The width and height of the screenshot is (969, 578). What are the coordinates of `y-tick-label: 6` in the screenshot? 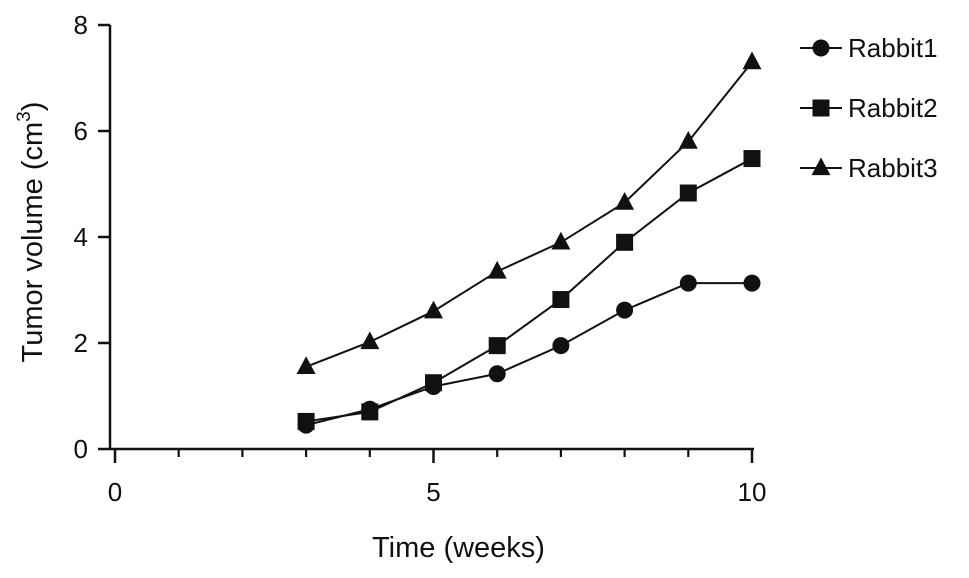 It's located at (81, 131).